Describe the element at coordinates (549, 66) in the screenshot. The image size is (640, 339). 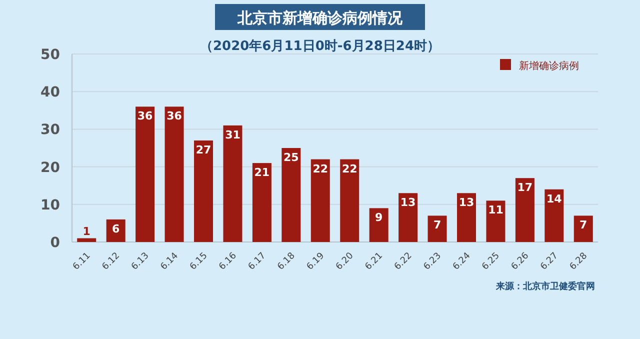
I see `legend-label: 新增确诊病例` at that location.